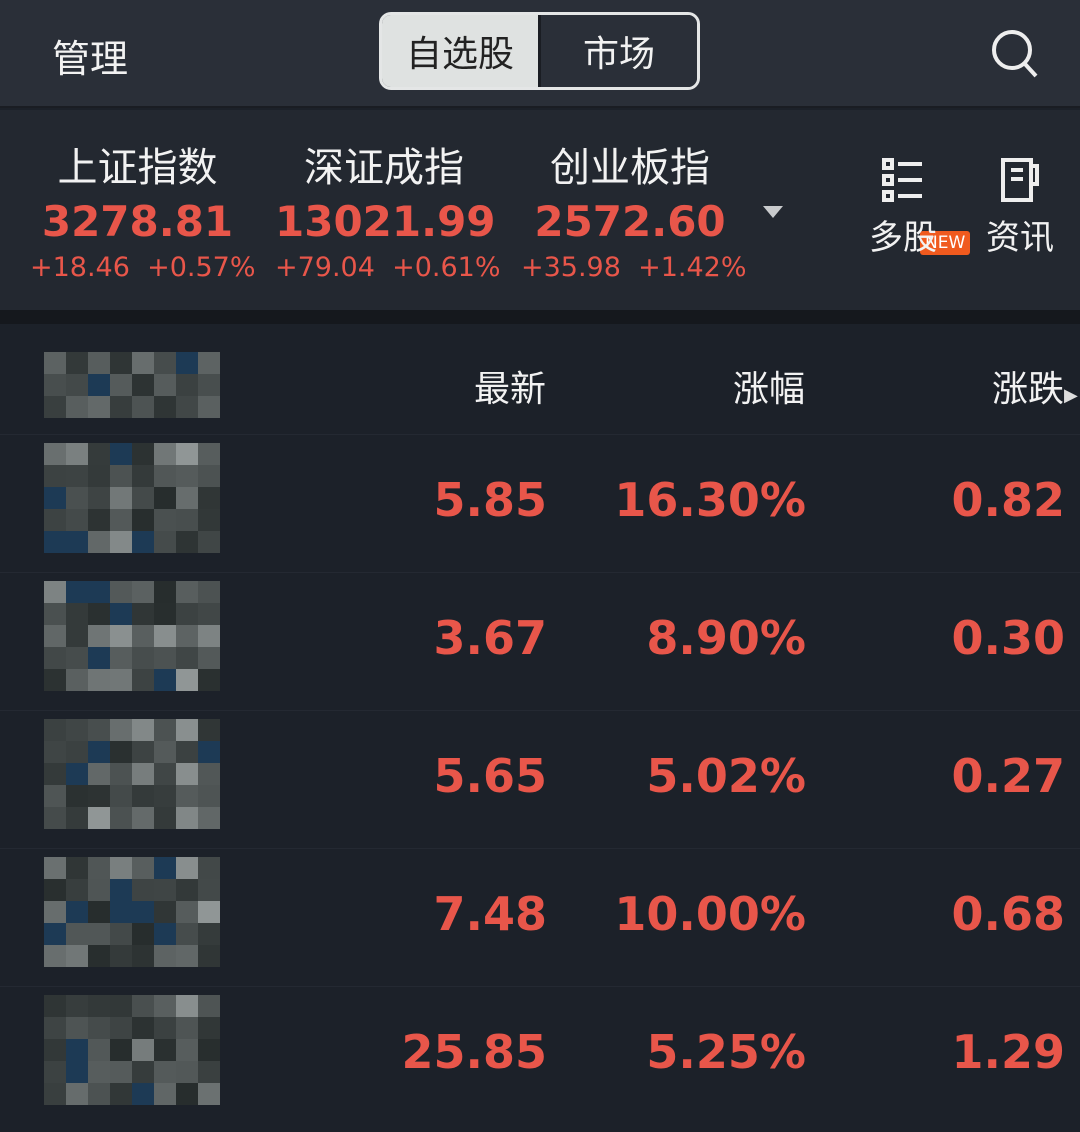 Image resolution: width=1080 pixels, height=1132 pixels. What do you see at coordinates (143, 267) in the screenshot?
I see `index-change: +18.46 +0.57%` at bounding box center [143, 267].